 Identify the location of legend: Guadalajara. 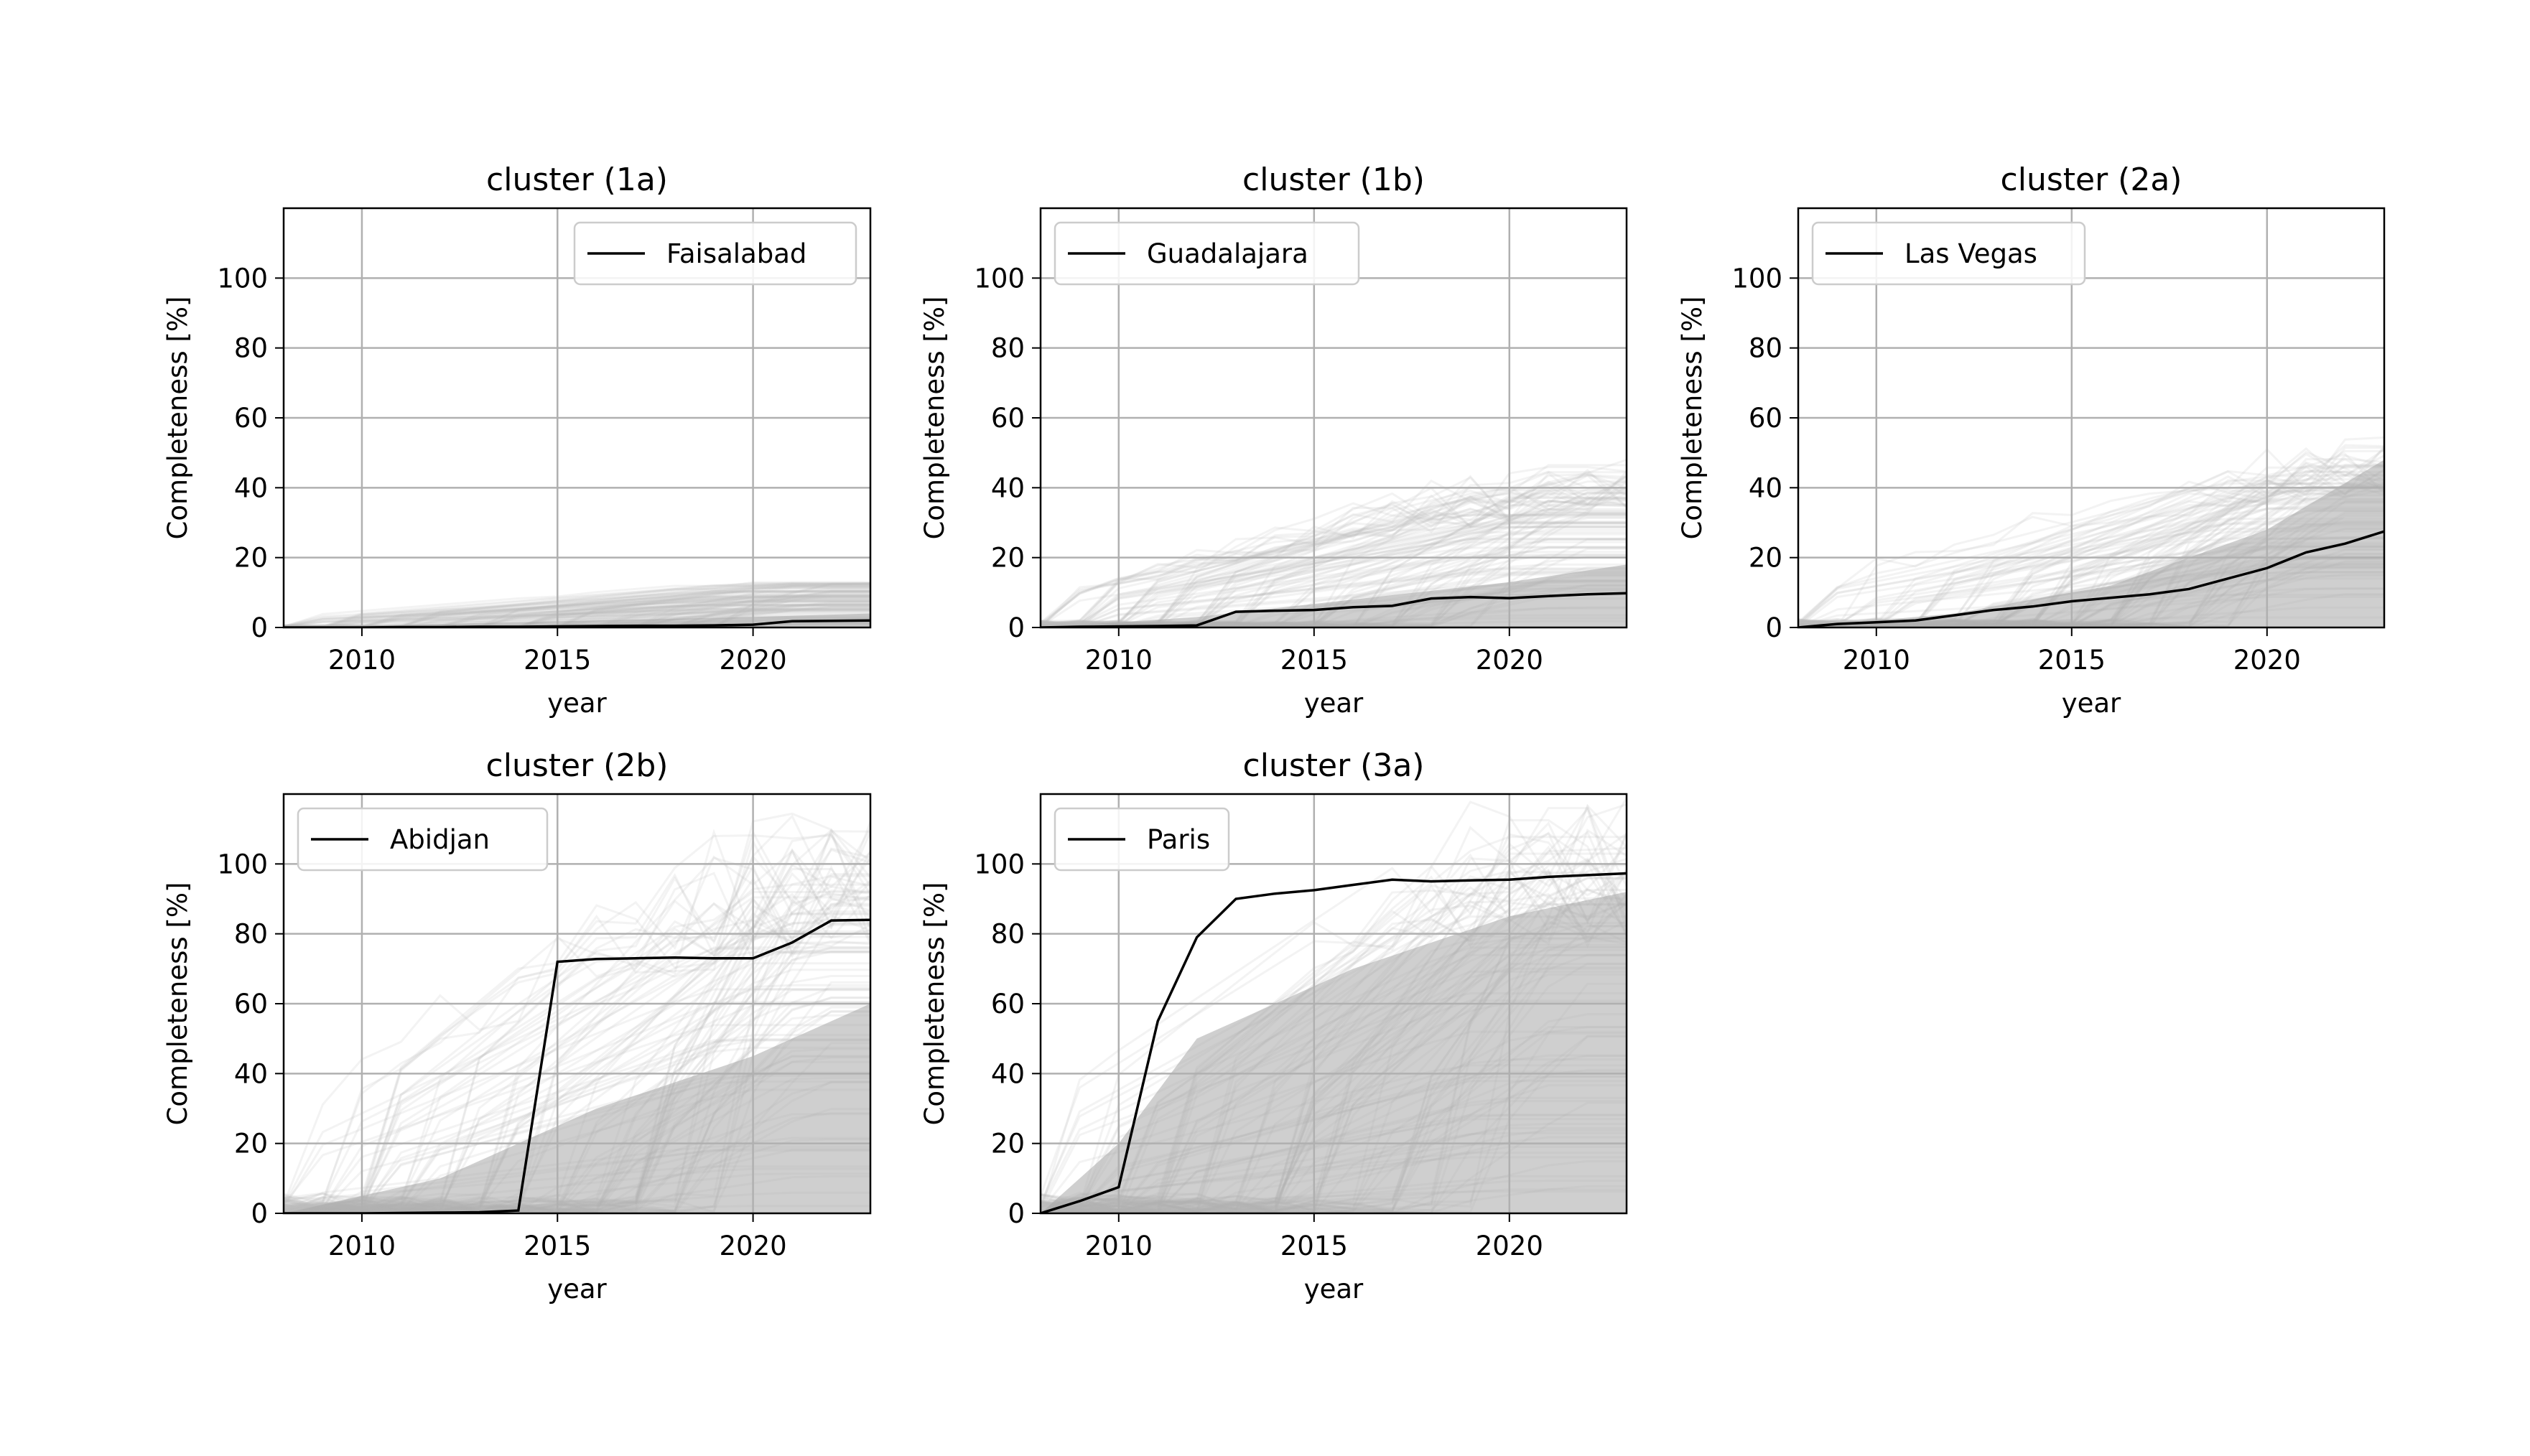
(1207, 253).